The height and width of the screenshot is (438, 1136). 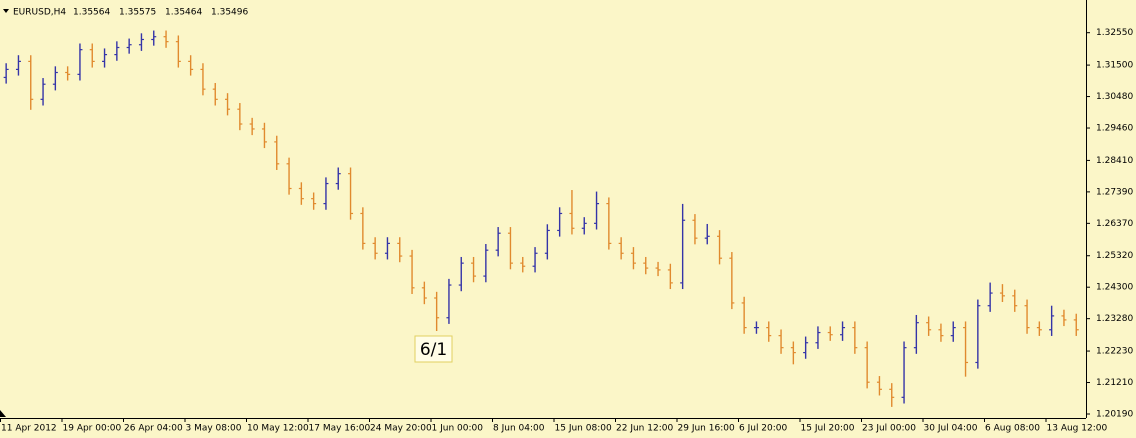 I want to click on y-tick-label: 1.25320, so click(x=1114, y=256).